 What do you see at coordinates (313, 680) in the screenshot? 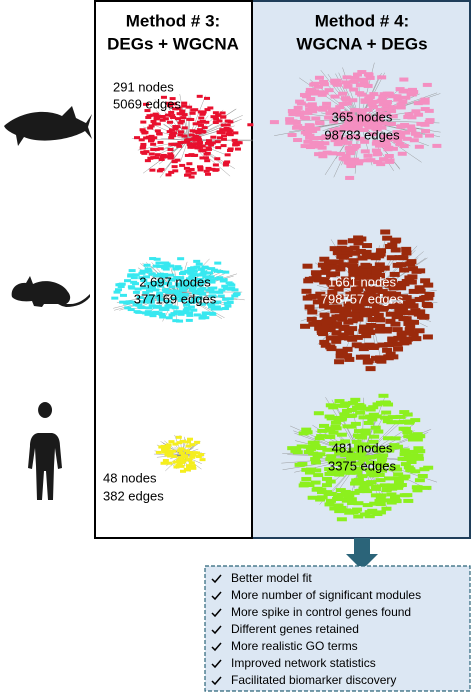
I see `benefit-item: Facilitated biomarker discovery` at bounding box center [313, 680].